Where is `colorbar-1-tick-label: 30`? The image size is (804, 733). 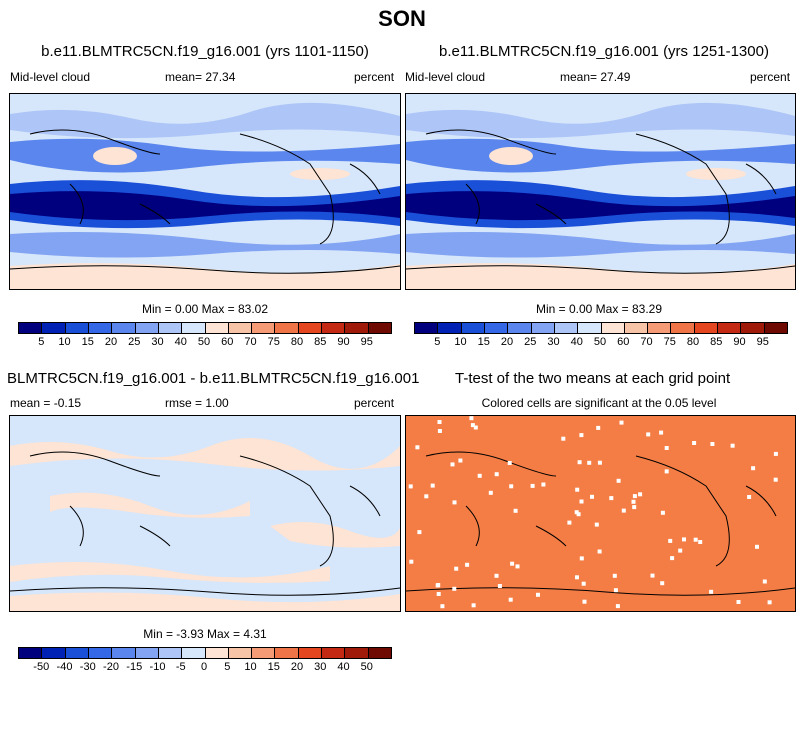
colorbar-1-tick-label: 30 is located at coordinates (157, 342).